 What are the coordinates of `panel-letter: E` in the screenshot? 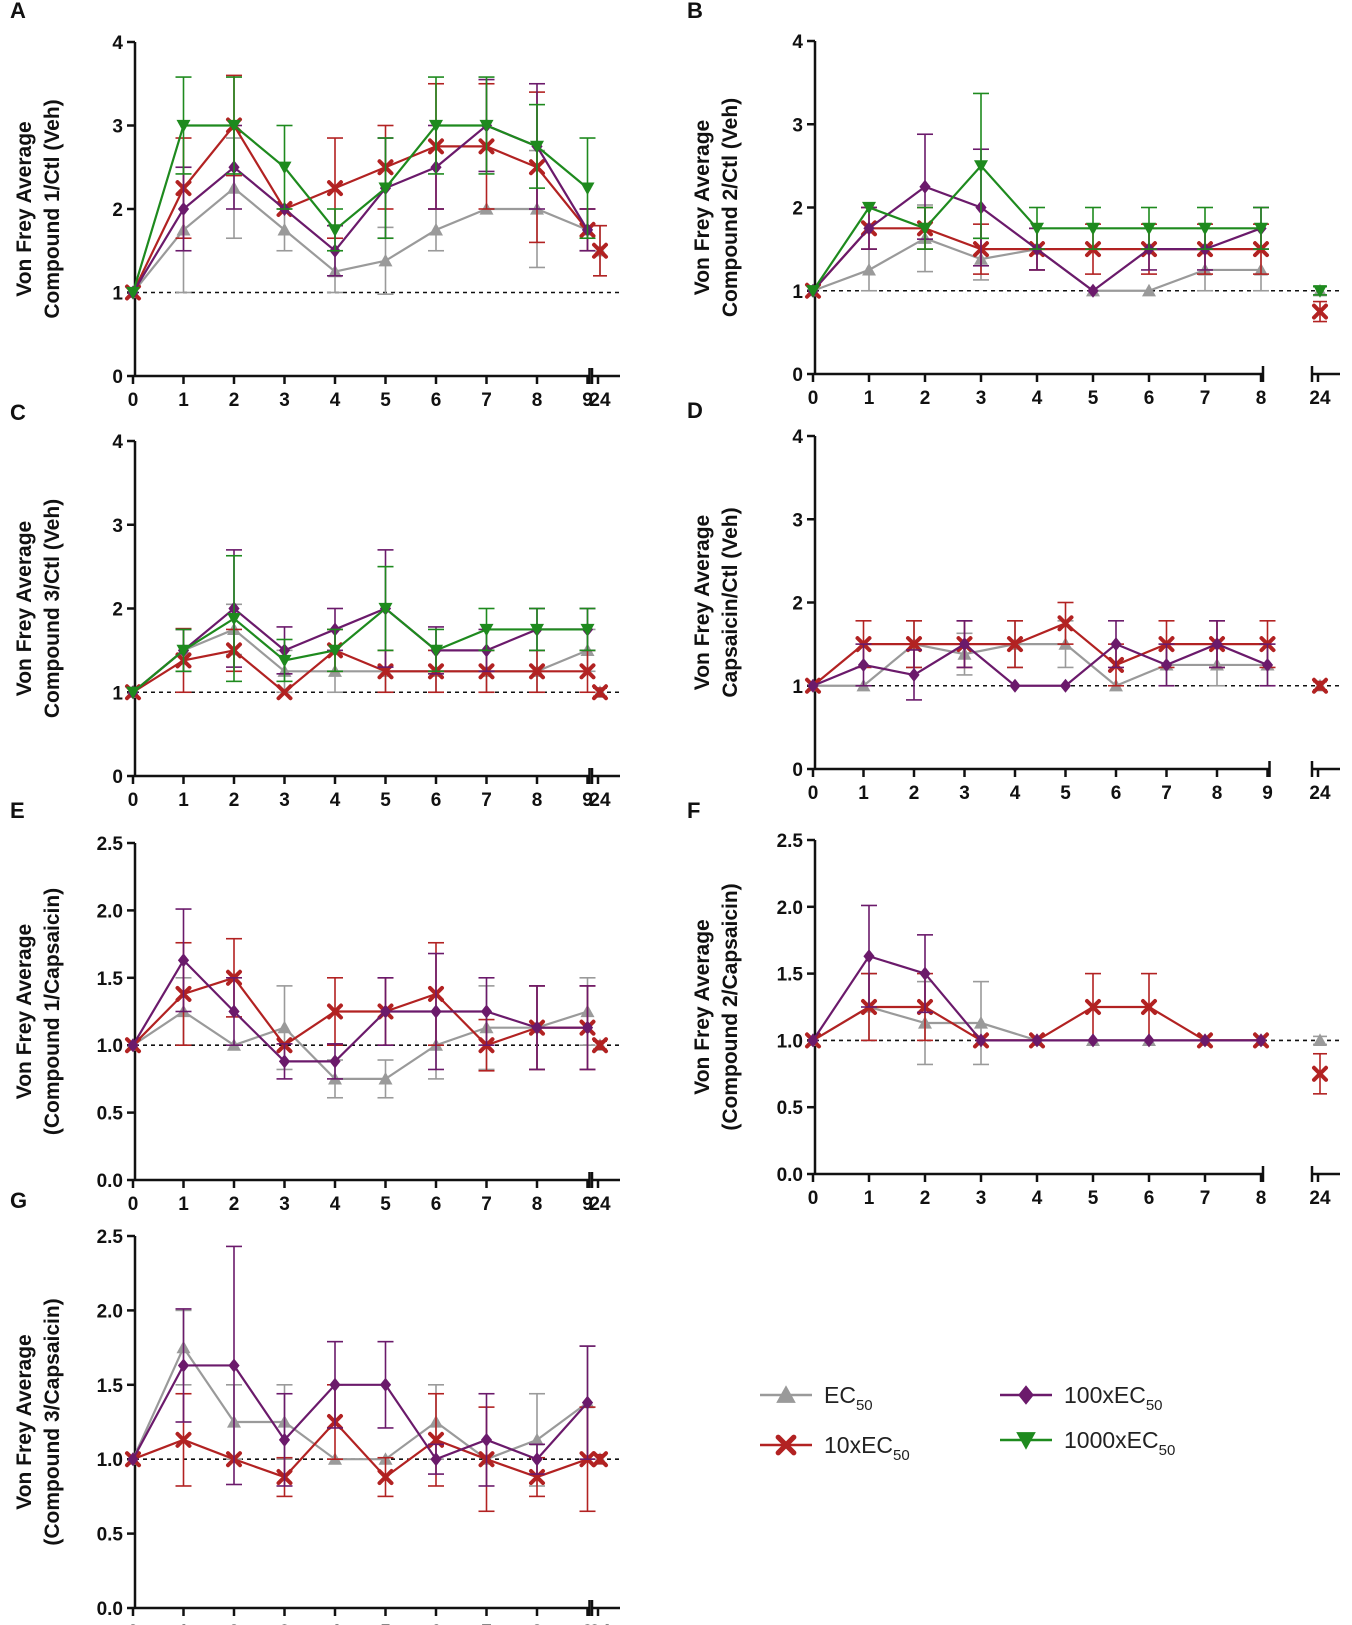 It's located at (17, 810).